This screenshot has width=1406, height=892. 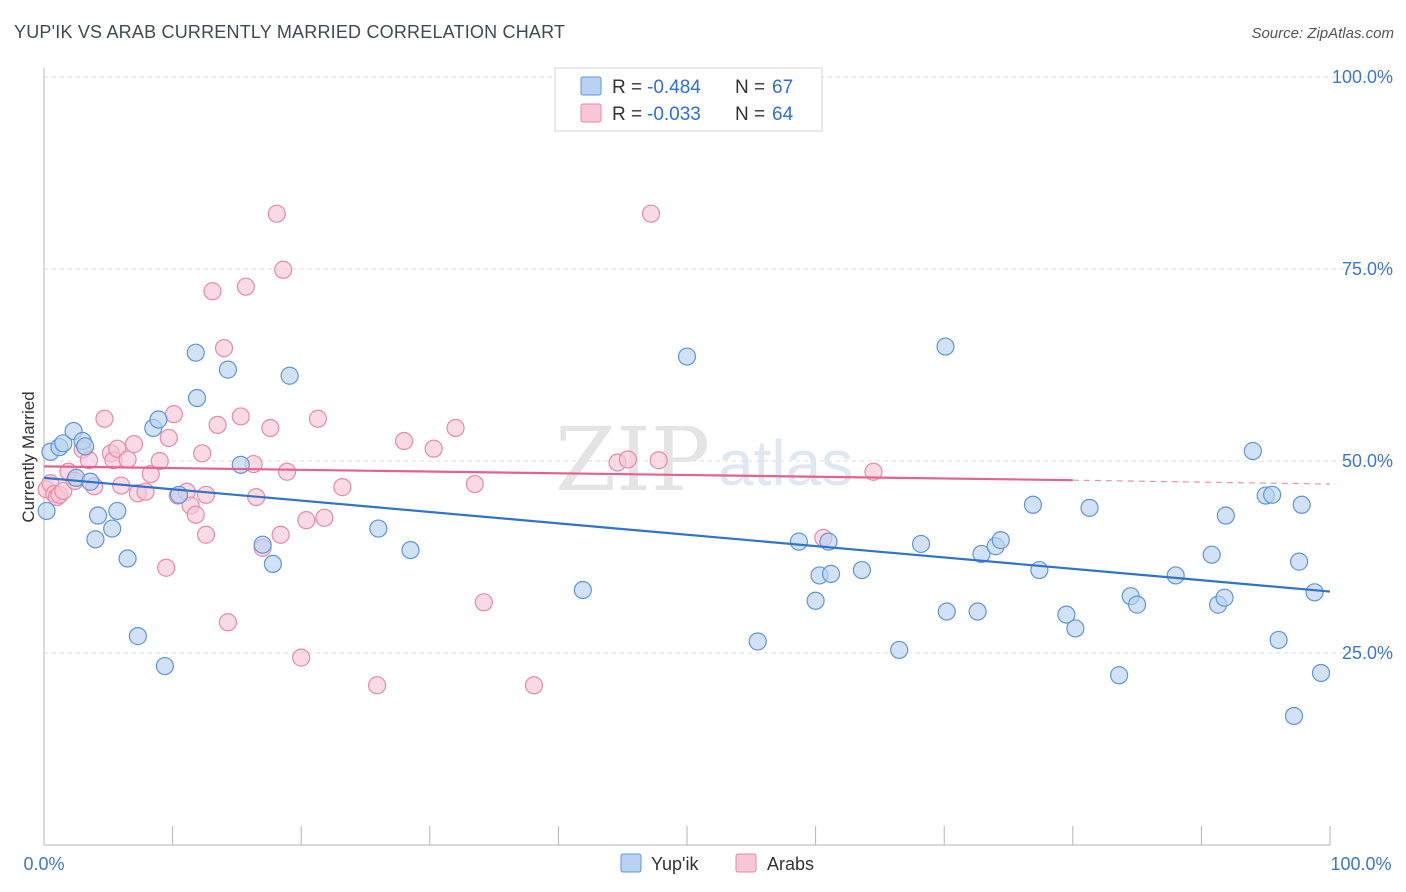 What do you see at coordinates (790, 864) in the screenshot?
I see `bottom-legend-label-arabs: Arabs` at bounding box center [790, 864].